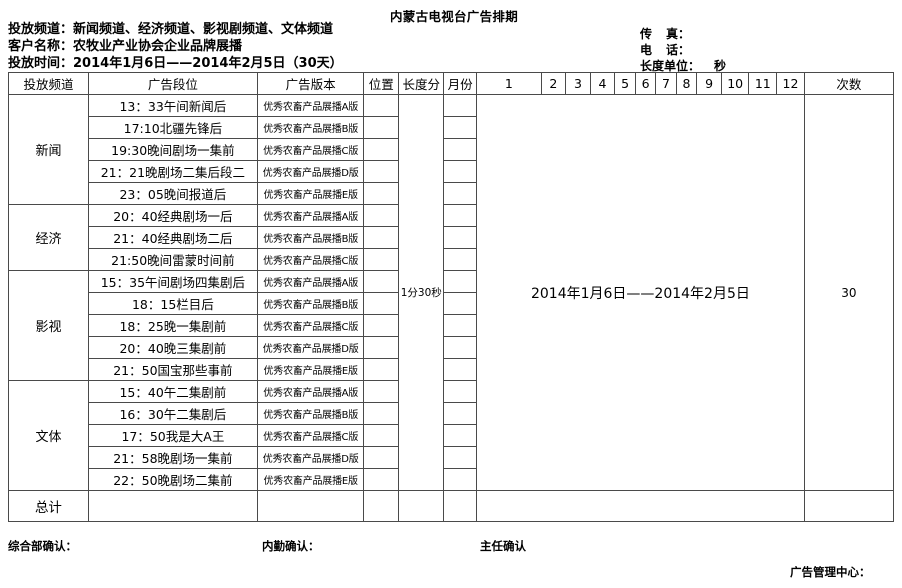 The height and width of the screenshot is (588, 902). What do you see at coordinates (509, 83) in the screenshot?
I see `col-header-day-1: 1` at bounding box center [509, 83].